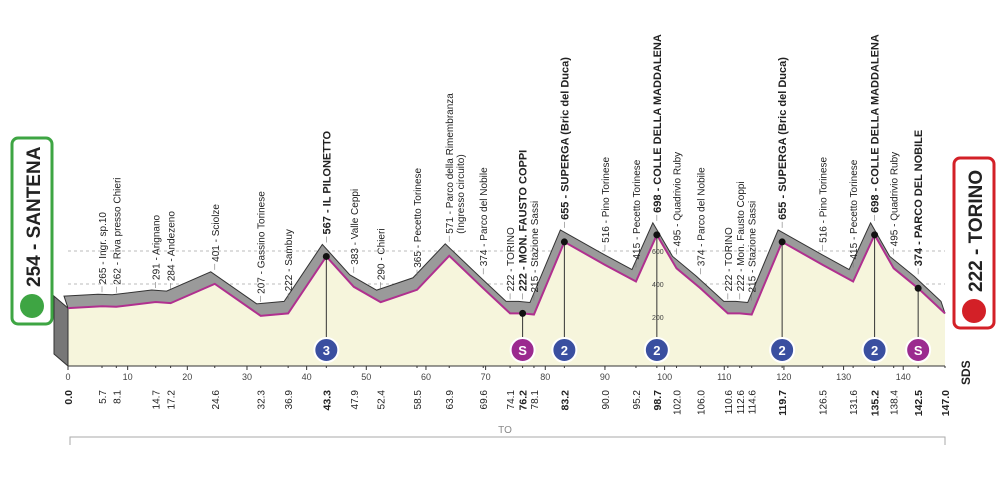 Image resolution: width=1000 pixels, height=492 pixels. I want to click on start-label: 254 - SANTENA, so click(34, 216).